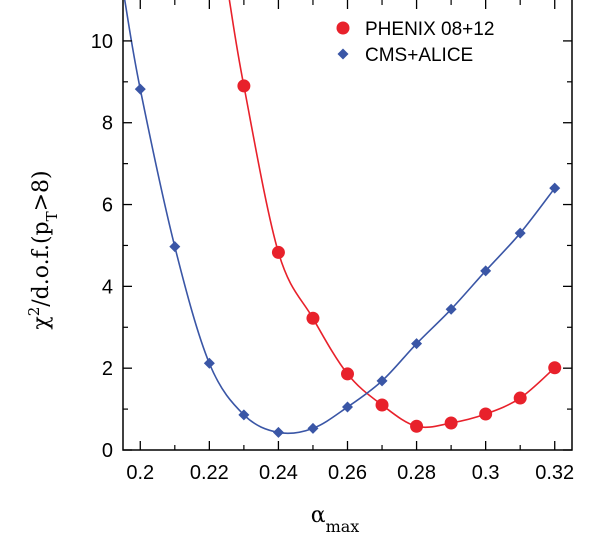  What do you see at coordinates (107, 206) in the screenshot?
I see `y-tick-label: 6` at bounding box center [107, 206].